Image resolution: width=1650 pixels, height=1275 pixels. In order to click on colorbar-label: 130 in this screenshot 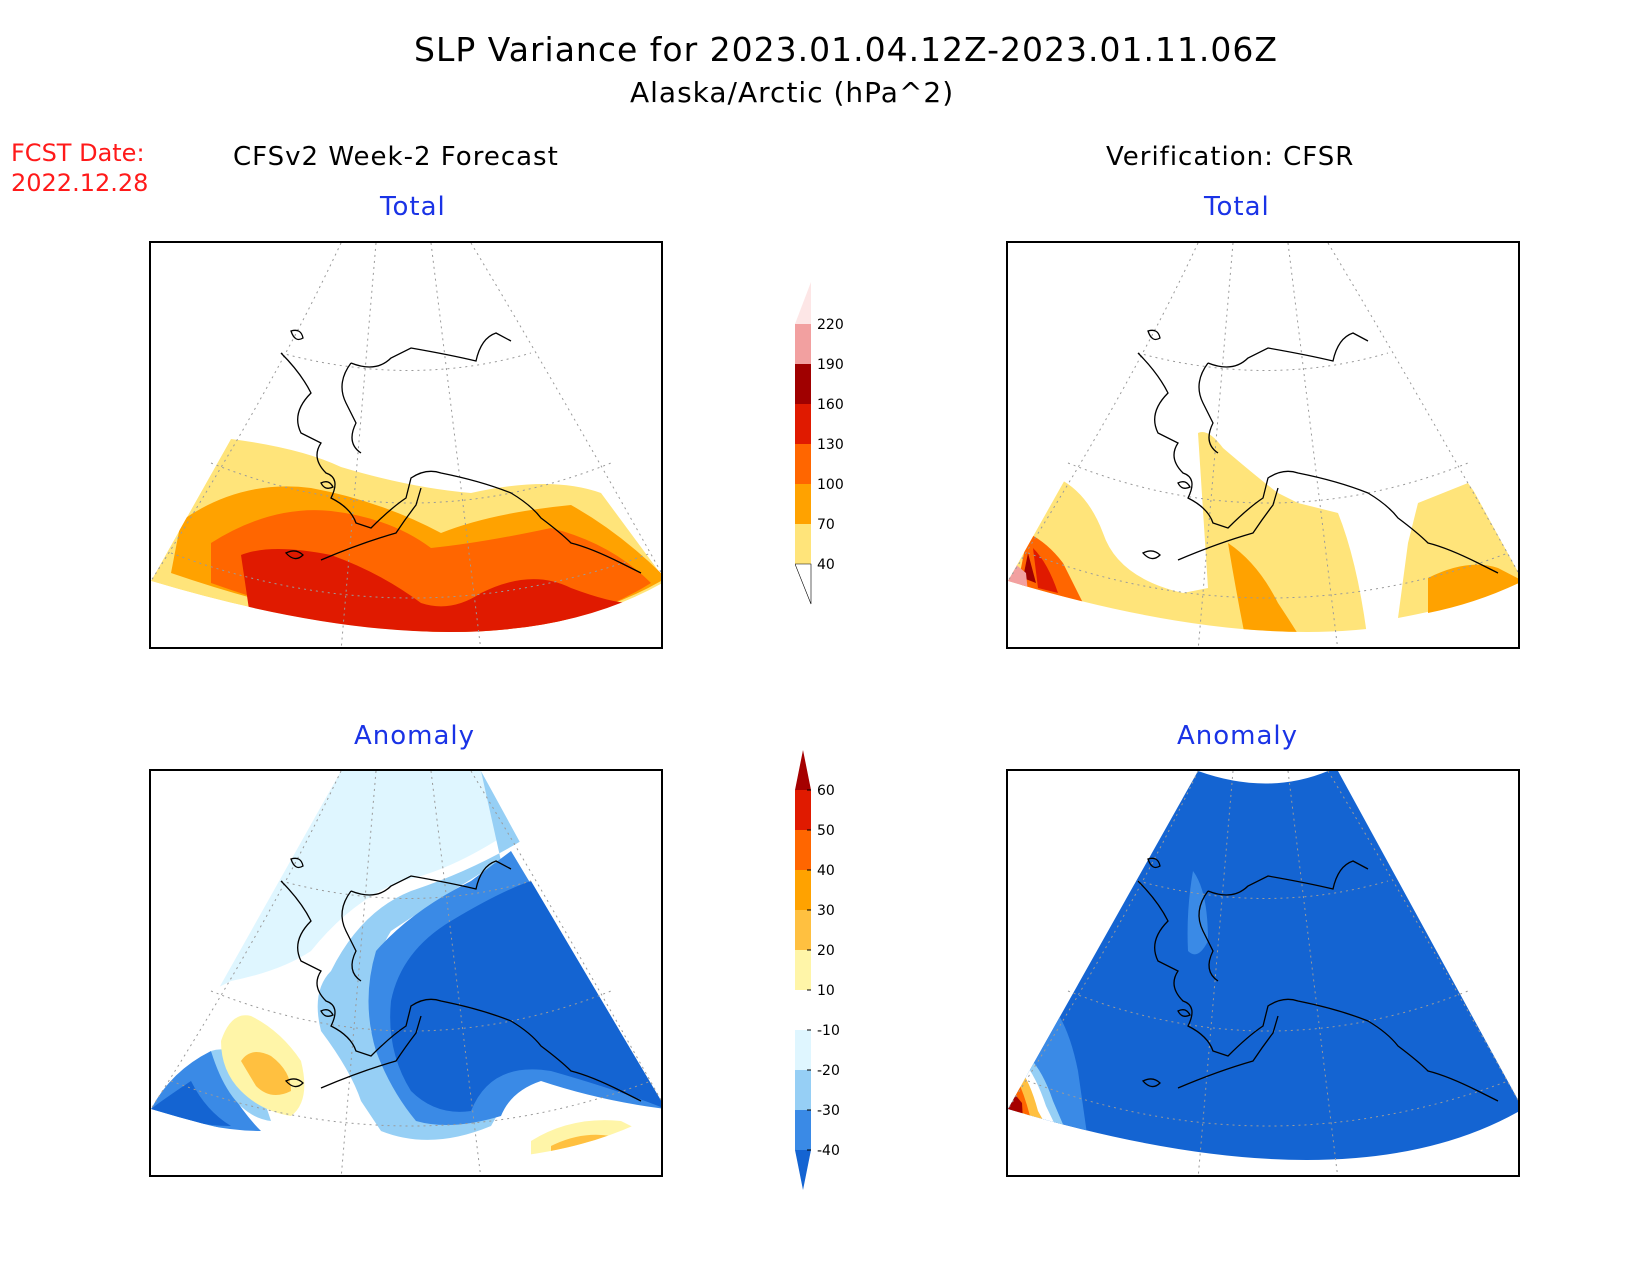, I will do `click(830, 445)`.